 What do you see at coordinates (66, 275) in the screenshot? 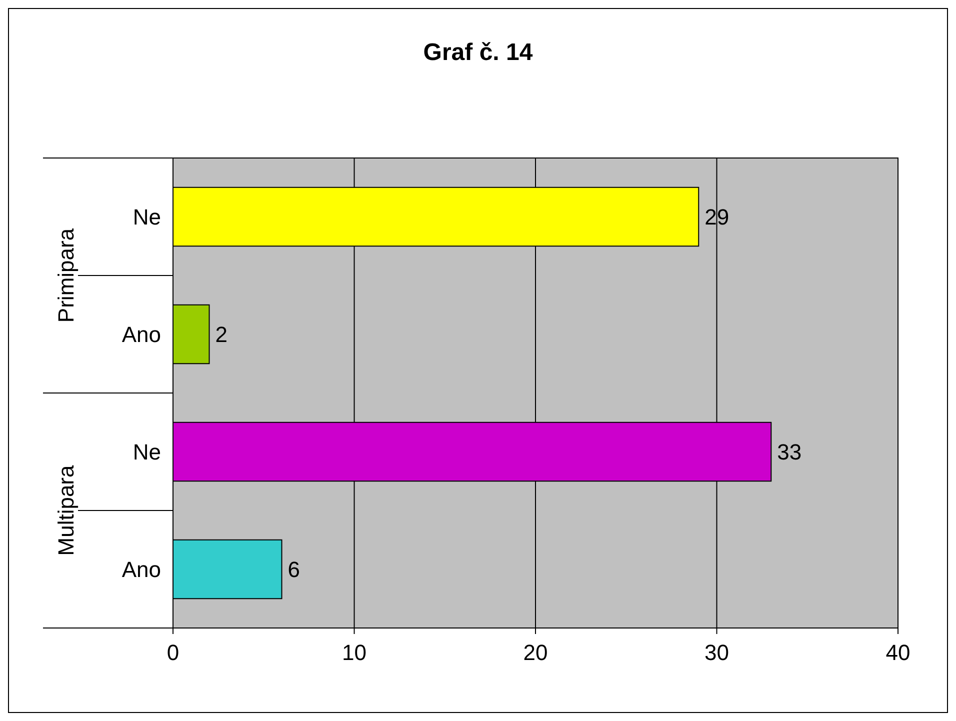
I see `text: Primipara` at bounding box center [66, 275].